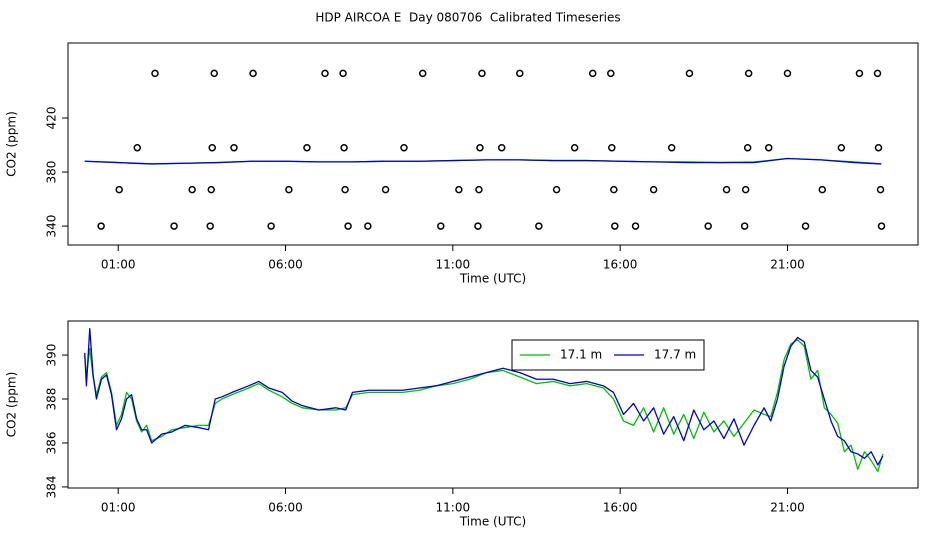  What do you see at coordinates (483, 161) in the screenshot?
I see `series-line` at bounding box center [483, 161].